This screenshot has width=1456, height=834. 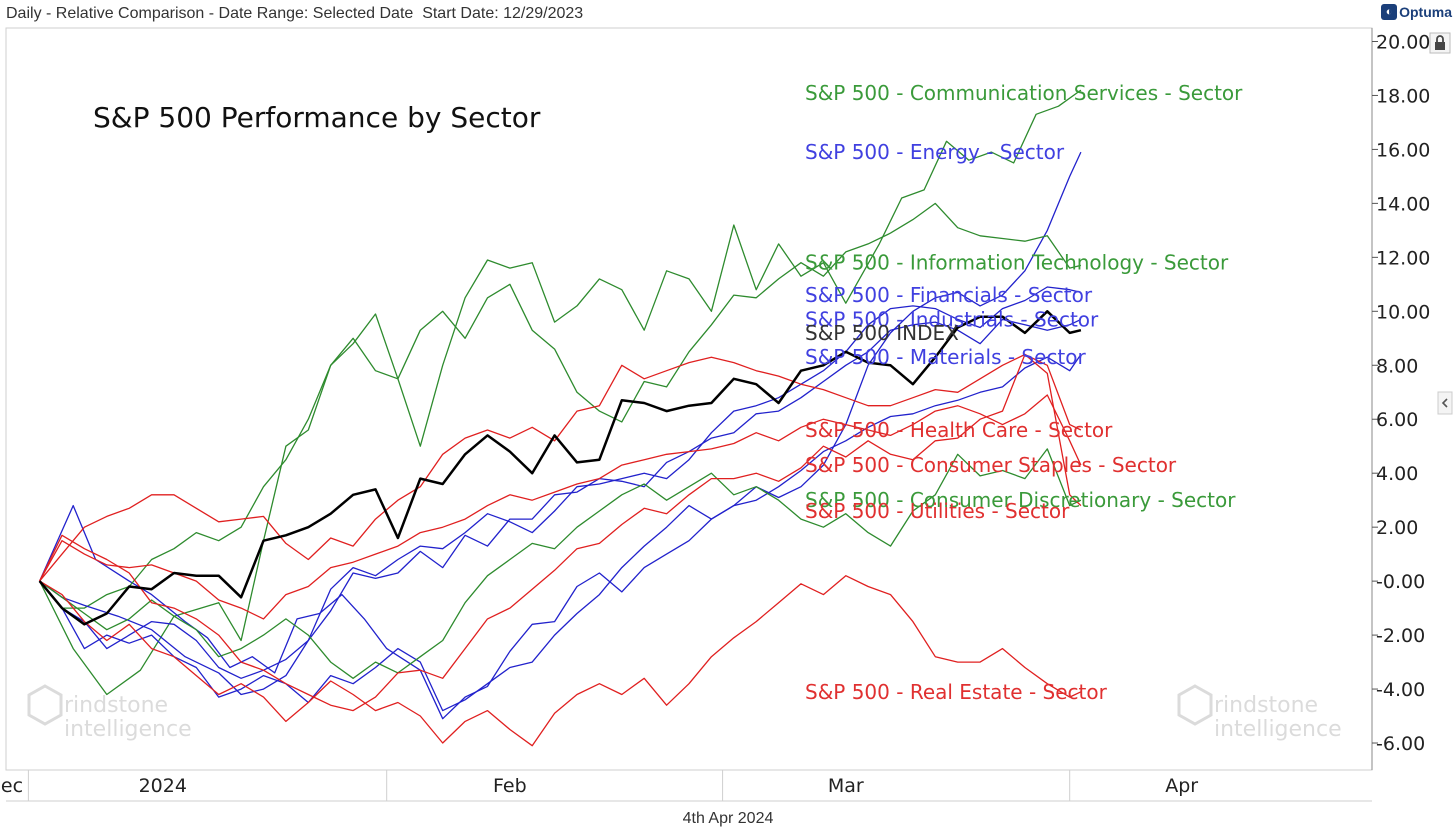 What do you see at coordinates (1397, 528) in the screenshot?
I see `y-tick-label: 2.00` at bounding box center [1397, 528].